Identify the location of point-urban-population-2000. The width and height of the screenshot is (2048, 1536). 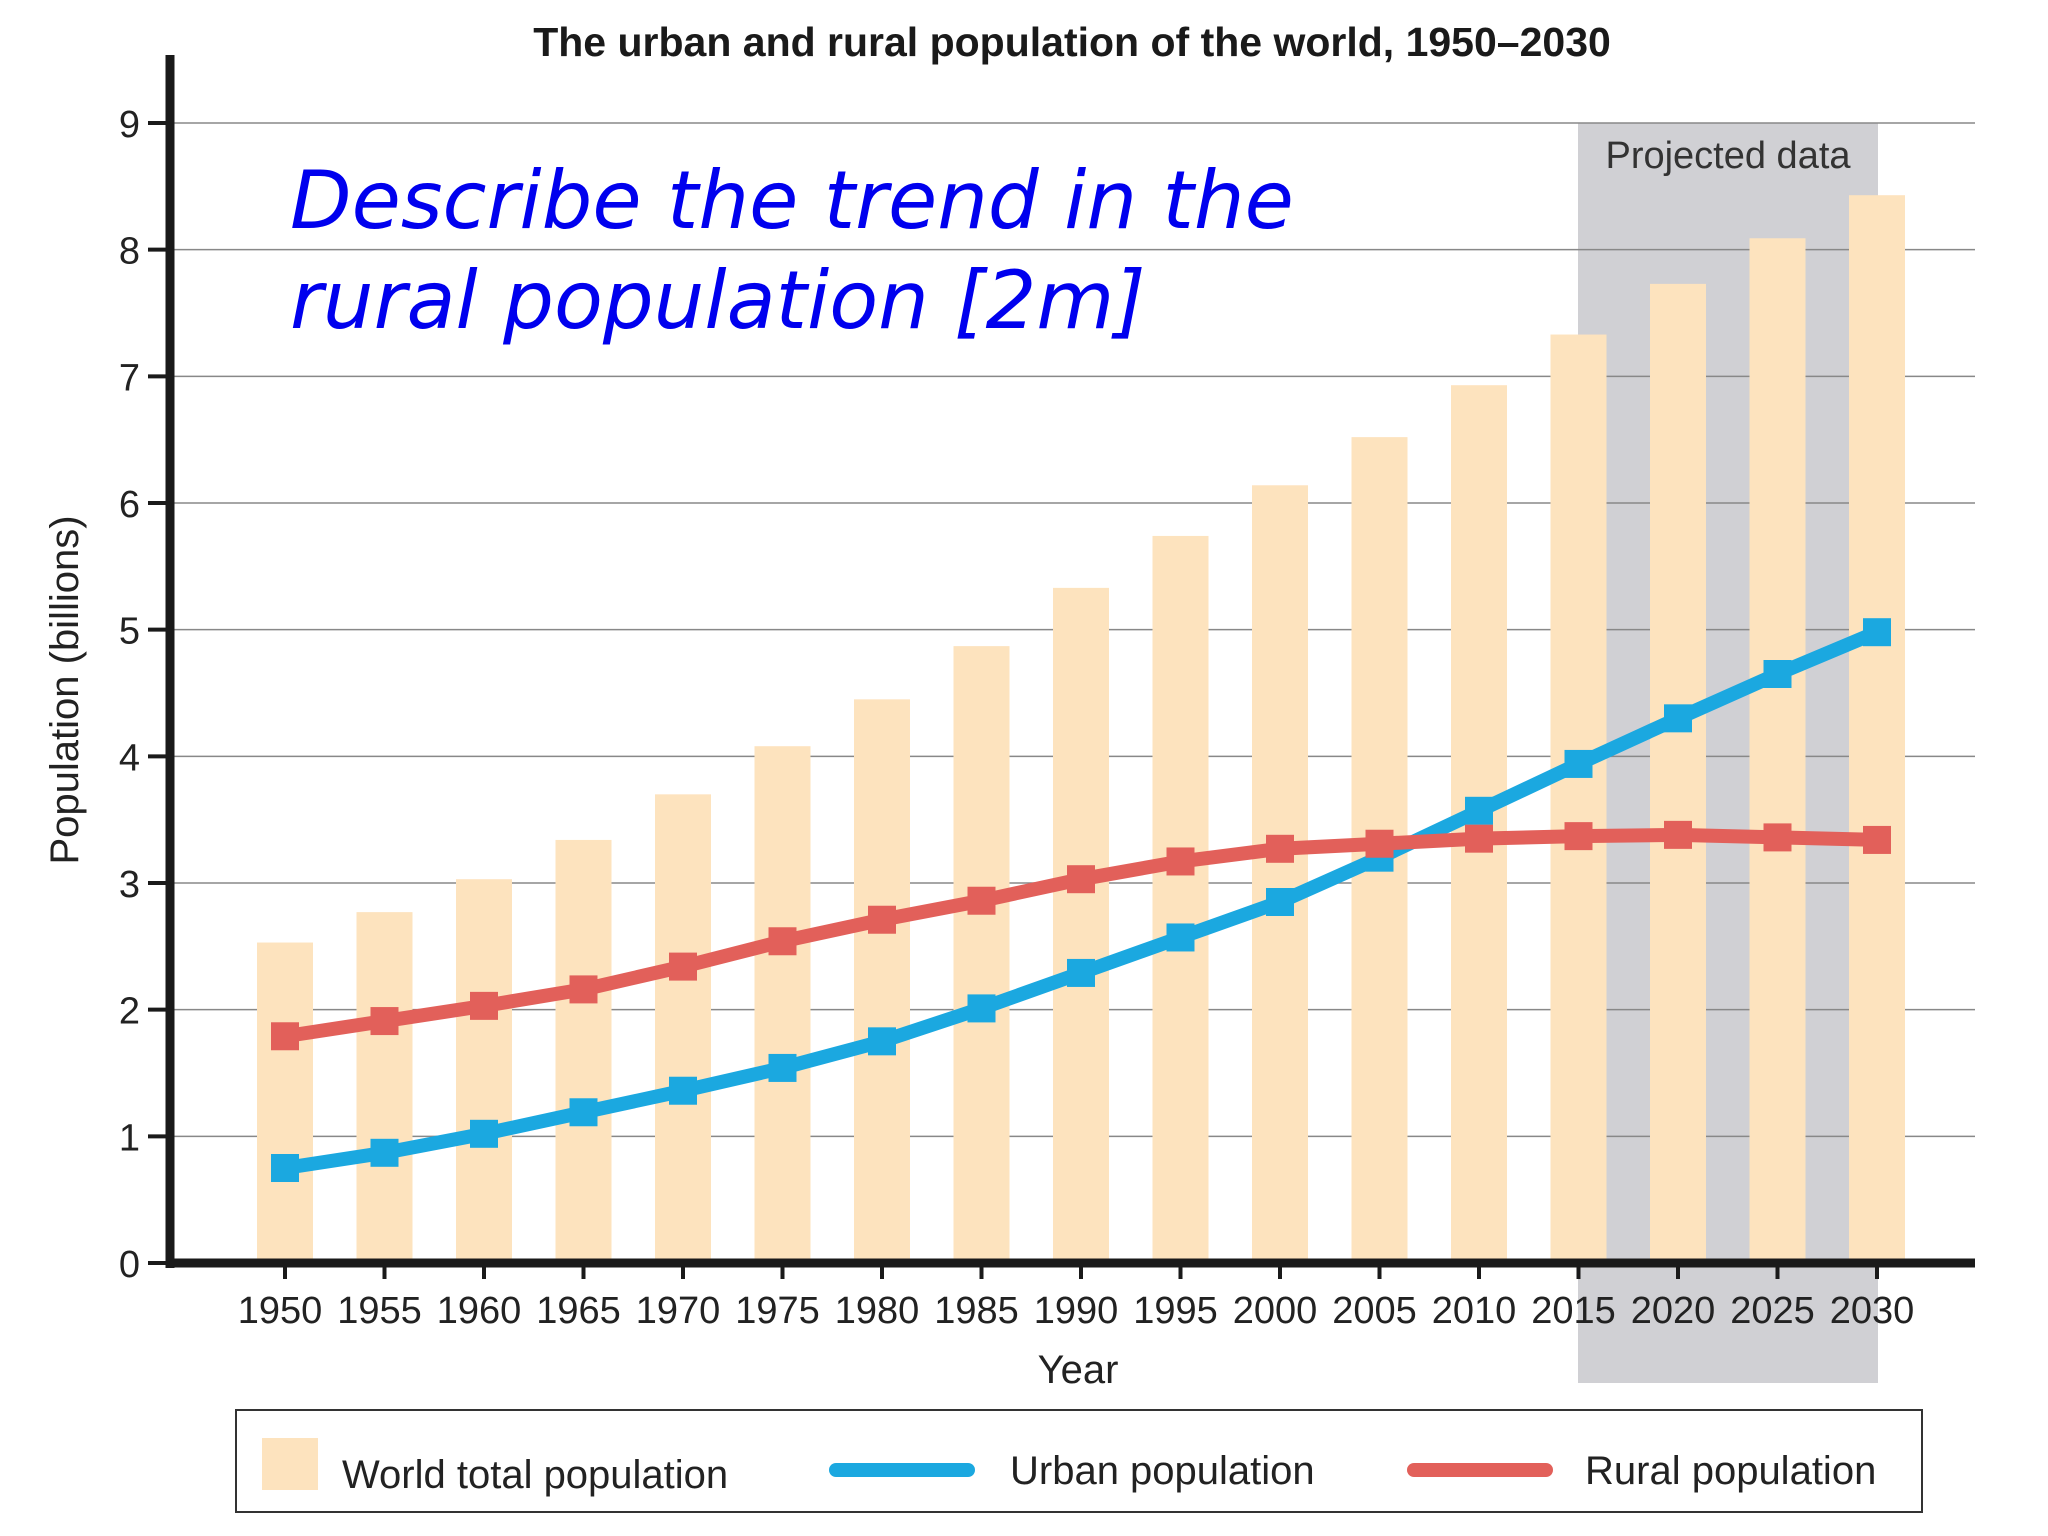
(1280, 902).